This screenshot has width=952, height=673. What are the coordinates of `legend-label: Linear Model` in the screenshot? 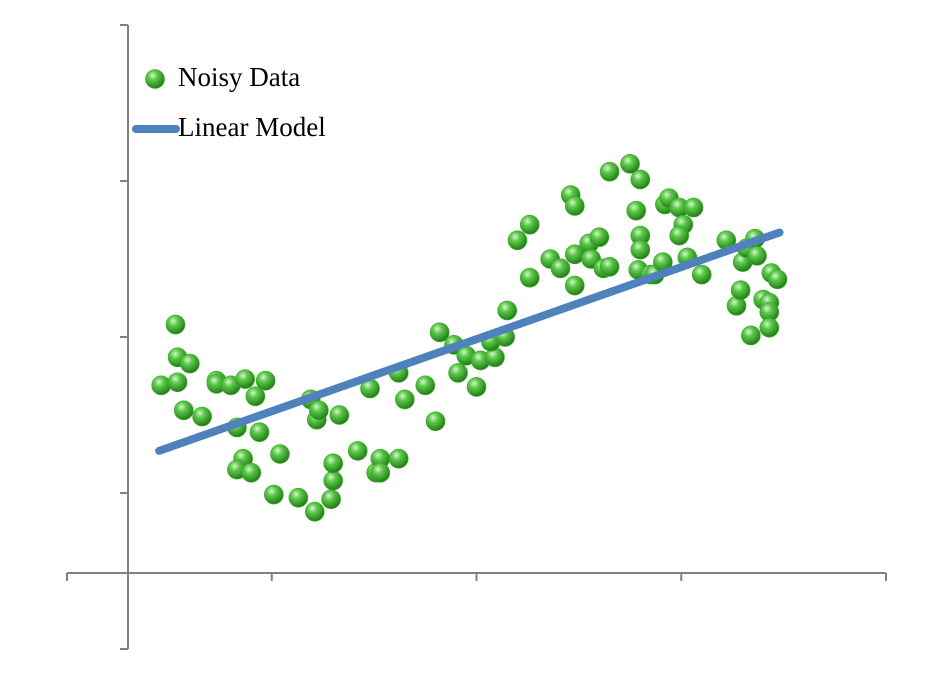 It's located at (252, 127).